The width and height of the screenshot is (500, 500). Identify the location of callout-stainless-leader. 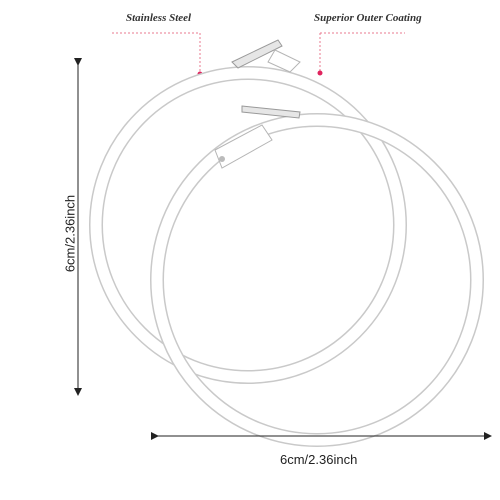
(157, 54).